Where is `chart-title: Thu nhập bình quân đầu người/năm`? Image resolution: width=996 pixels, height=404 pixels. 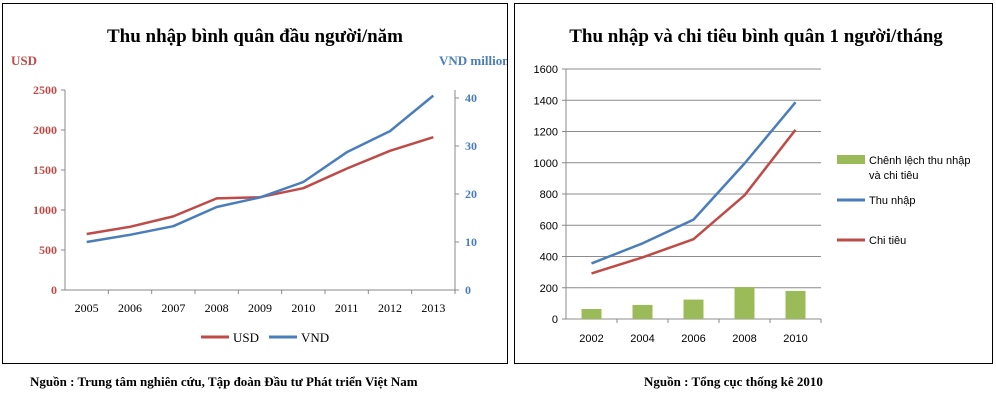 chart-title: Thu nhập bình quân đầu người/năm is located at coordinates (255, 36).